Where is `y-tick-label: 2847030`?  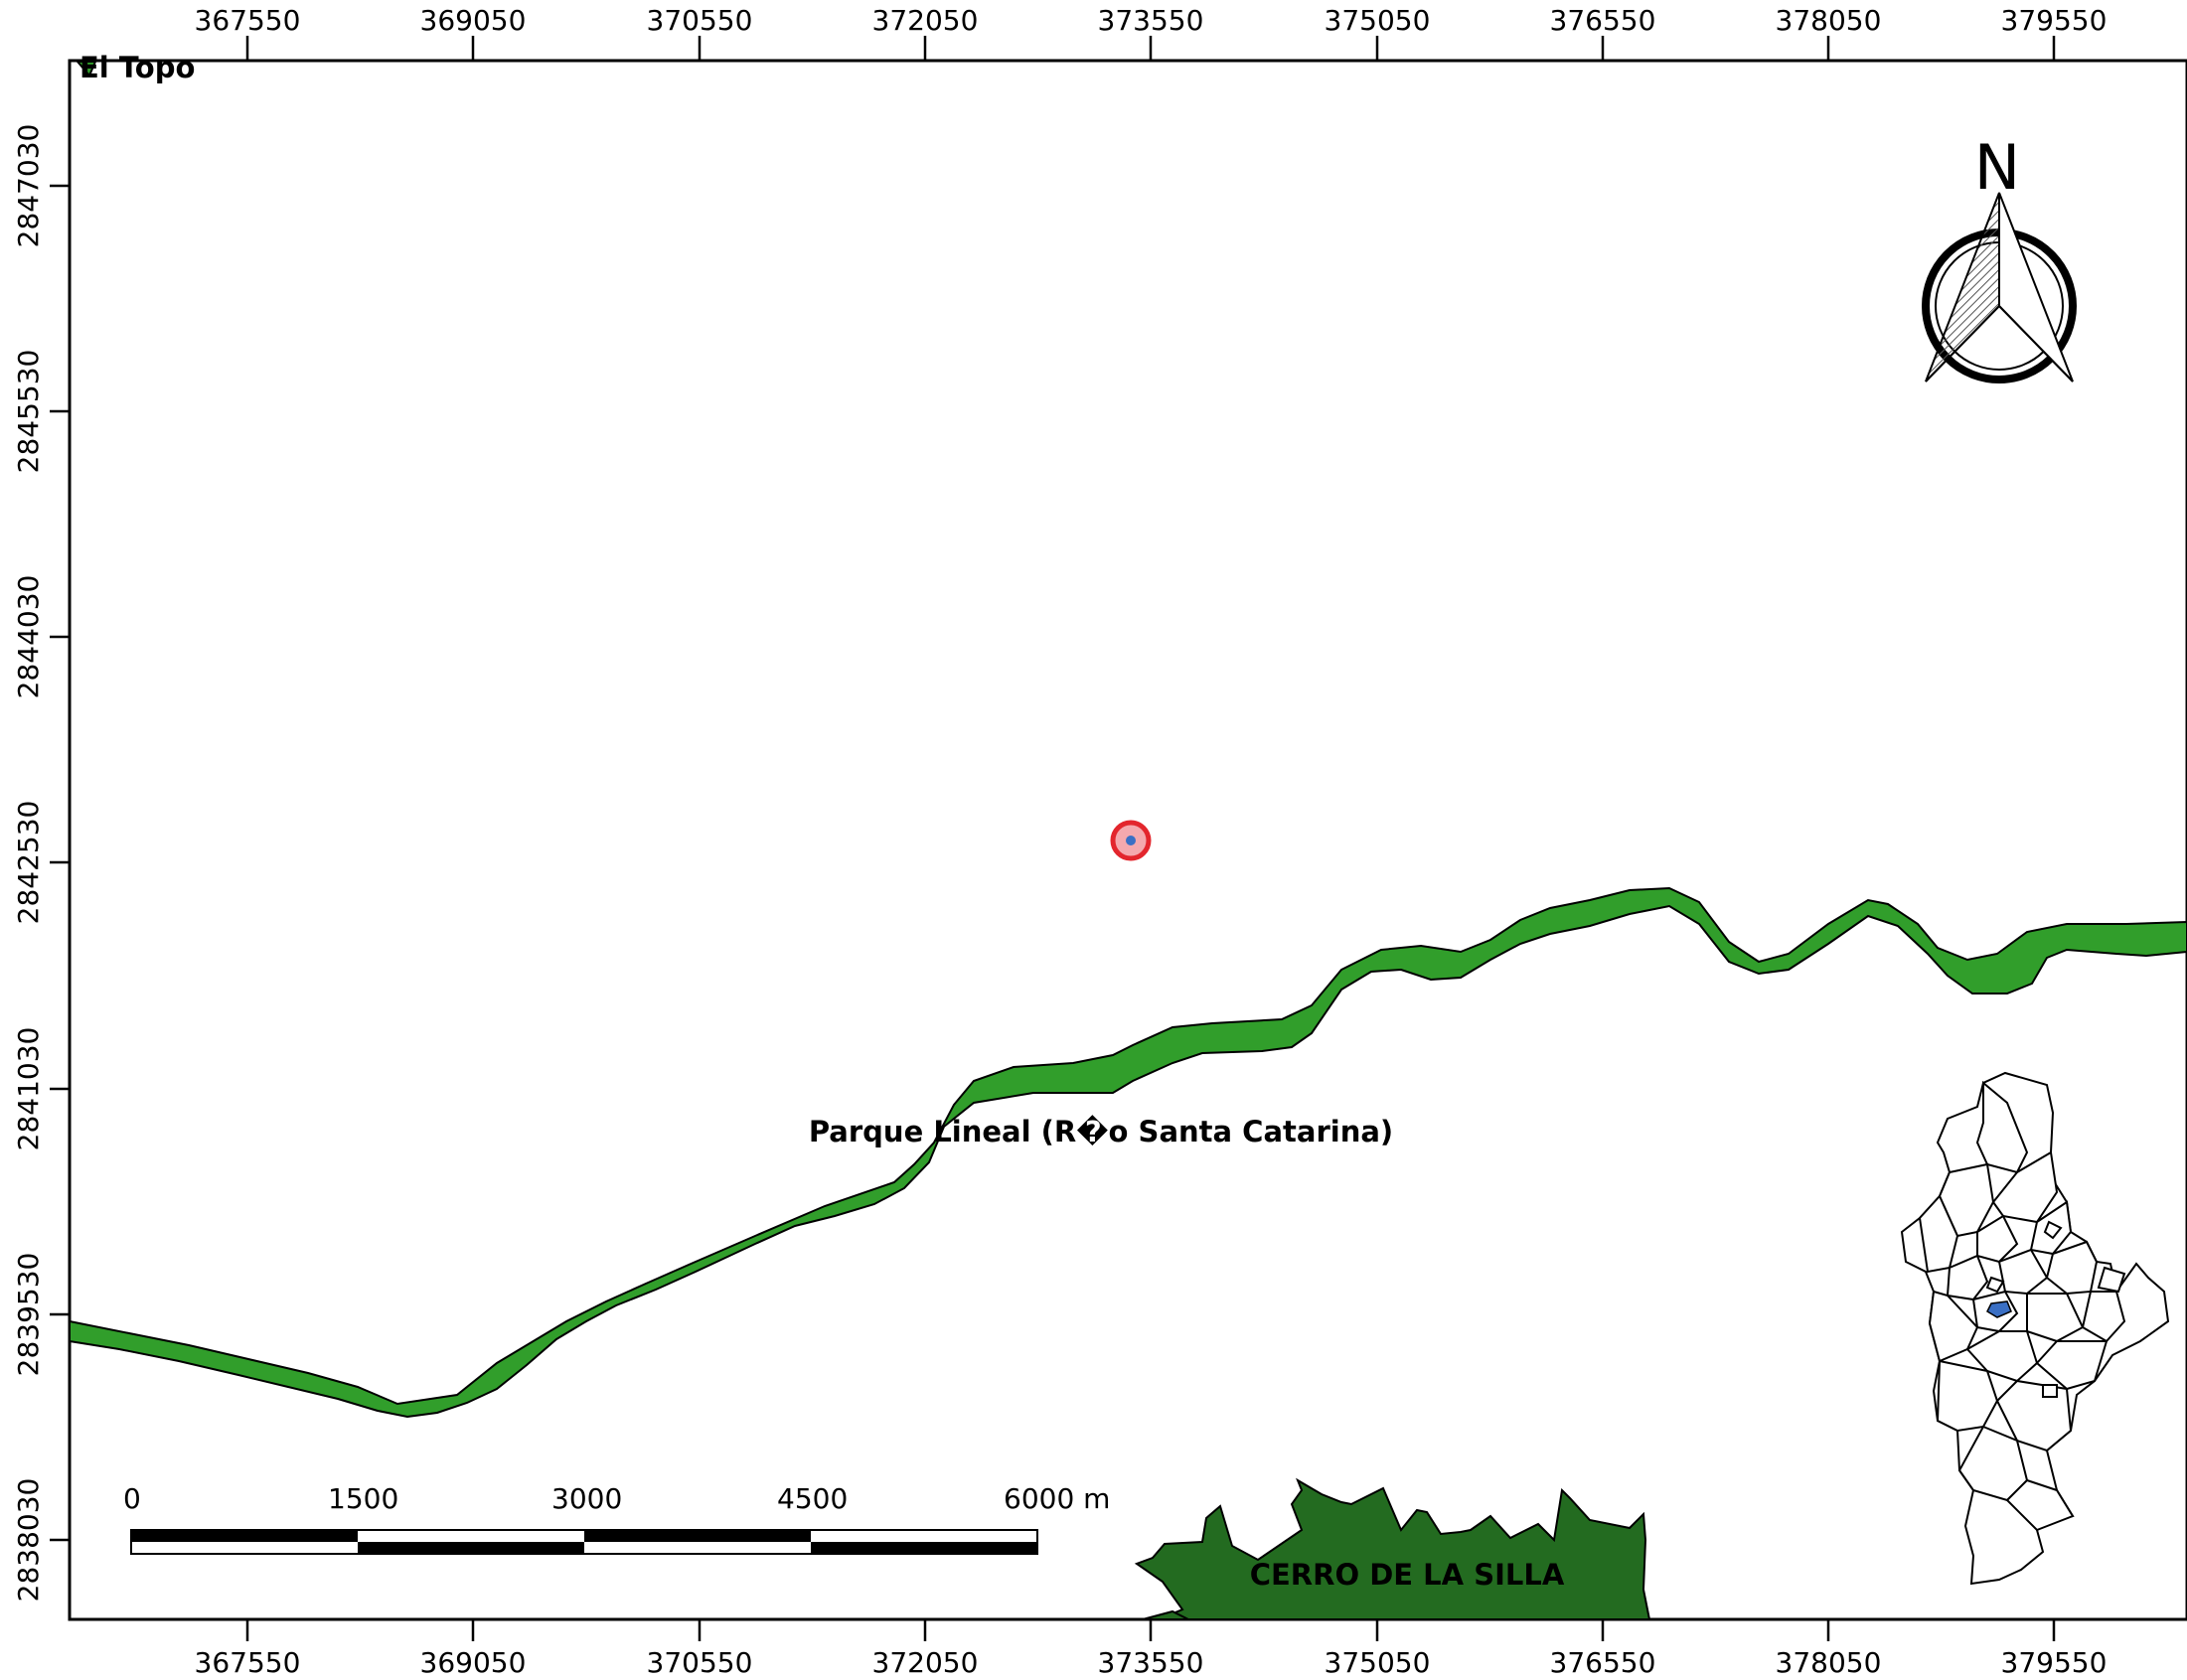 y-tick-label: 2847030 is located at coordinates (29, 186).